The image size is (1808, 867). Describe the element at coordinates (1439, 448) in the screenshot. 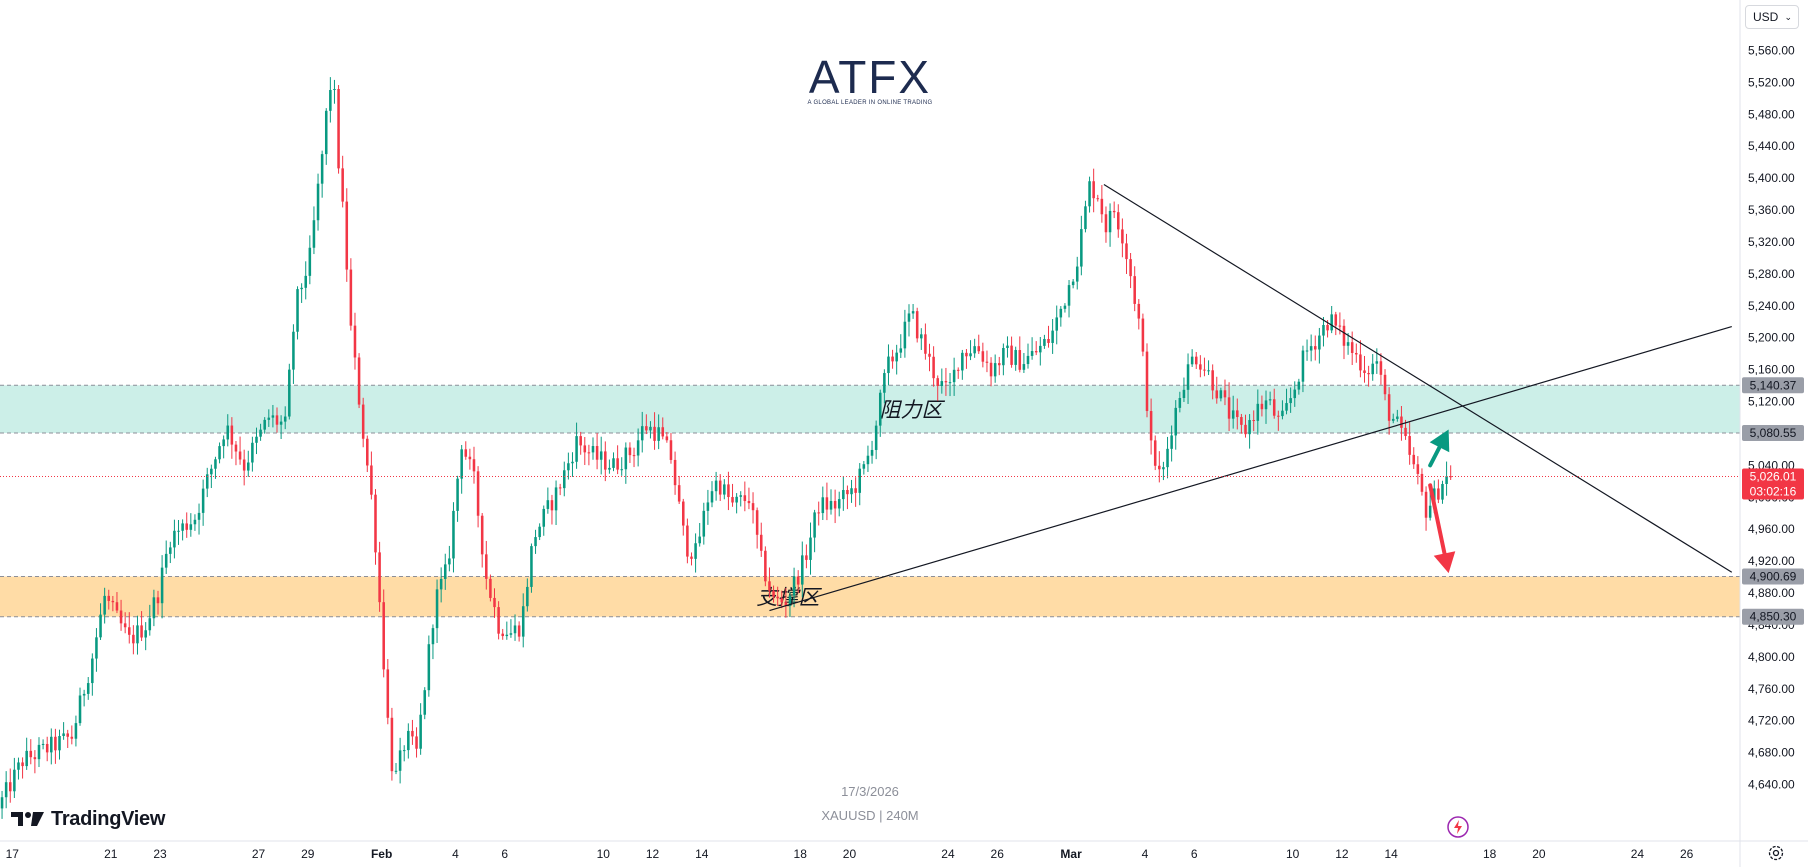

I see `arrow-up` at that location.